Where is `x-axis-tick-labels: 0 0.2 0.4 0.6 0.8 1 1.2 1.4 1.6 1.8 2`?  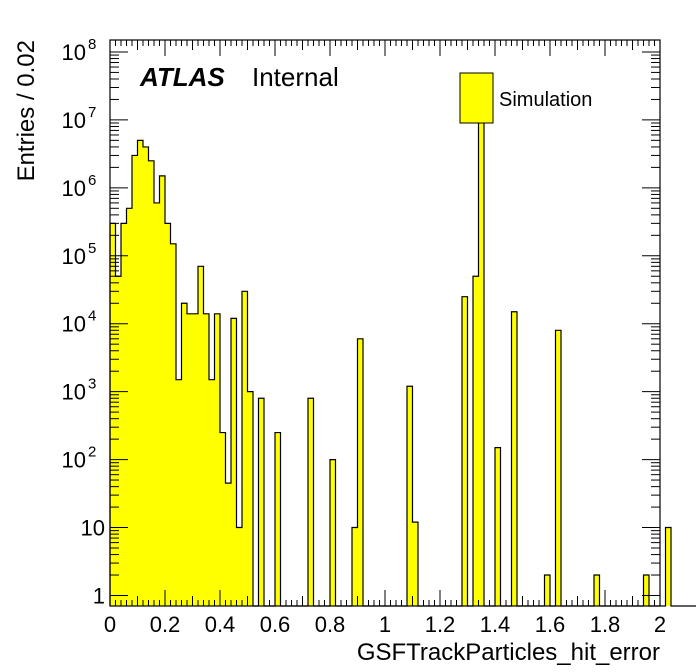
x-axis-tick-labels: 0 0.2 0.4 0.6 0.8 1 1.2 1.4 1.6 1.8 2 is located at coordinates (385, 624).